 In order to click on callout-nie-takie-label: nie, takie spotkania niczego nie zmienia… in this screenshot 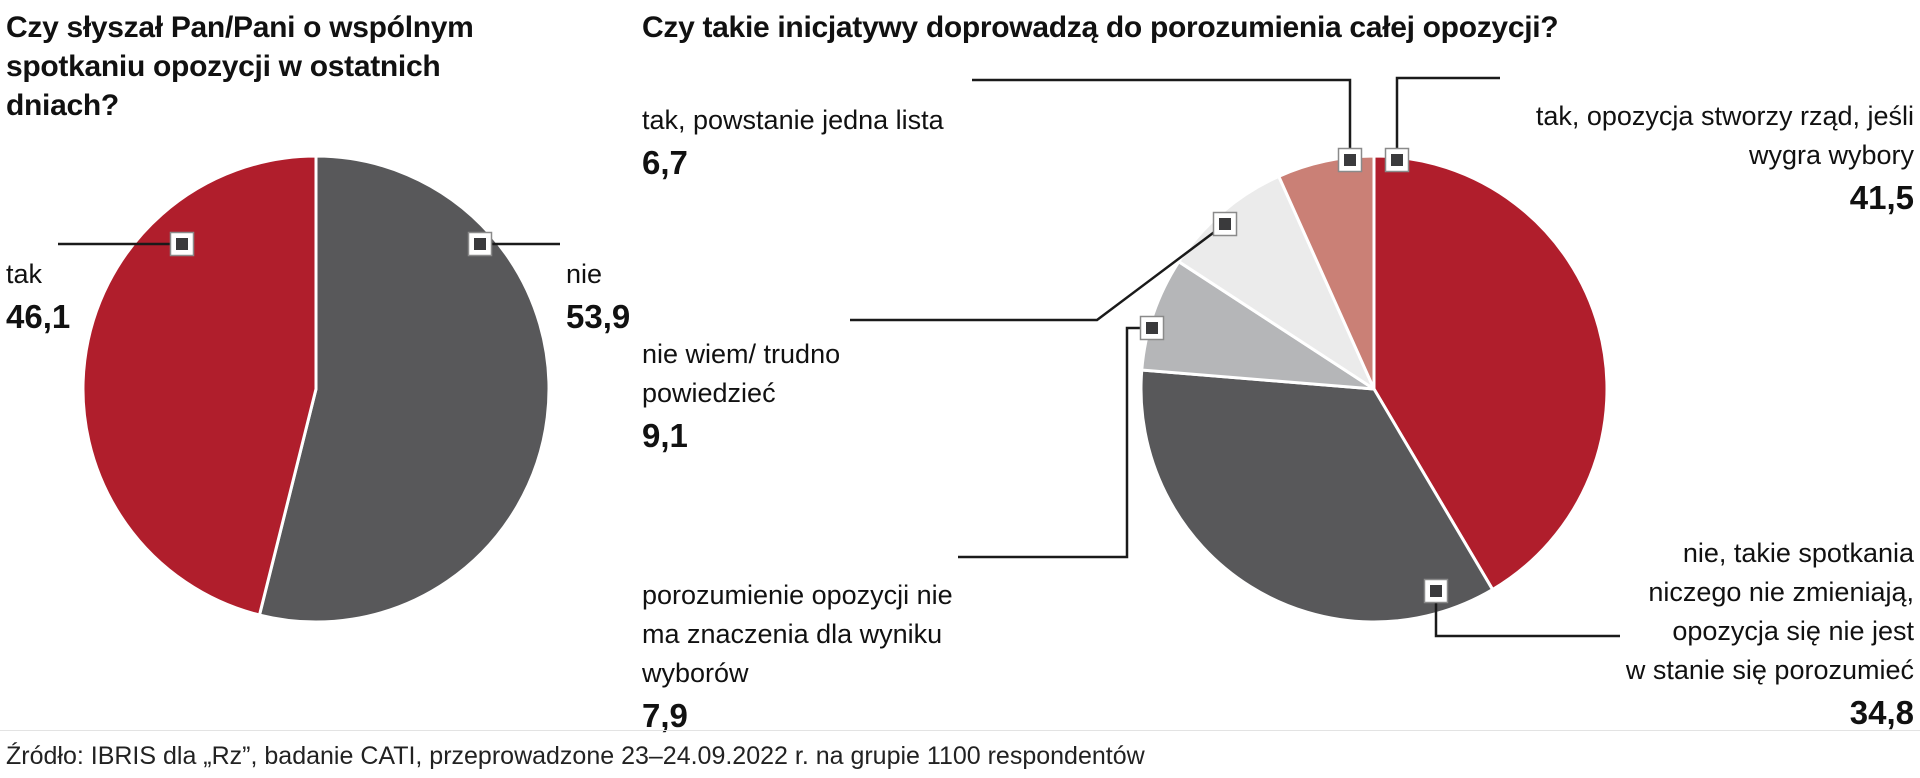, I will do `click(1769, 611)`.